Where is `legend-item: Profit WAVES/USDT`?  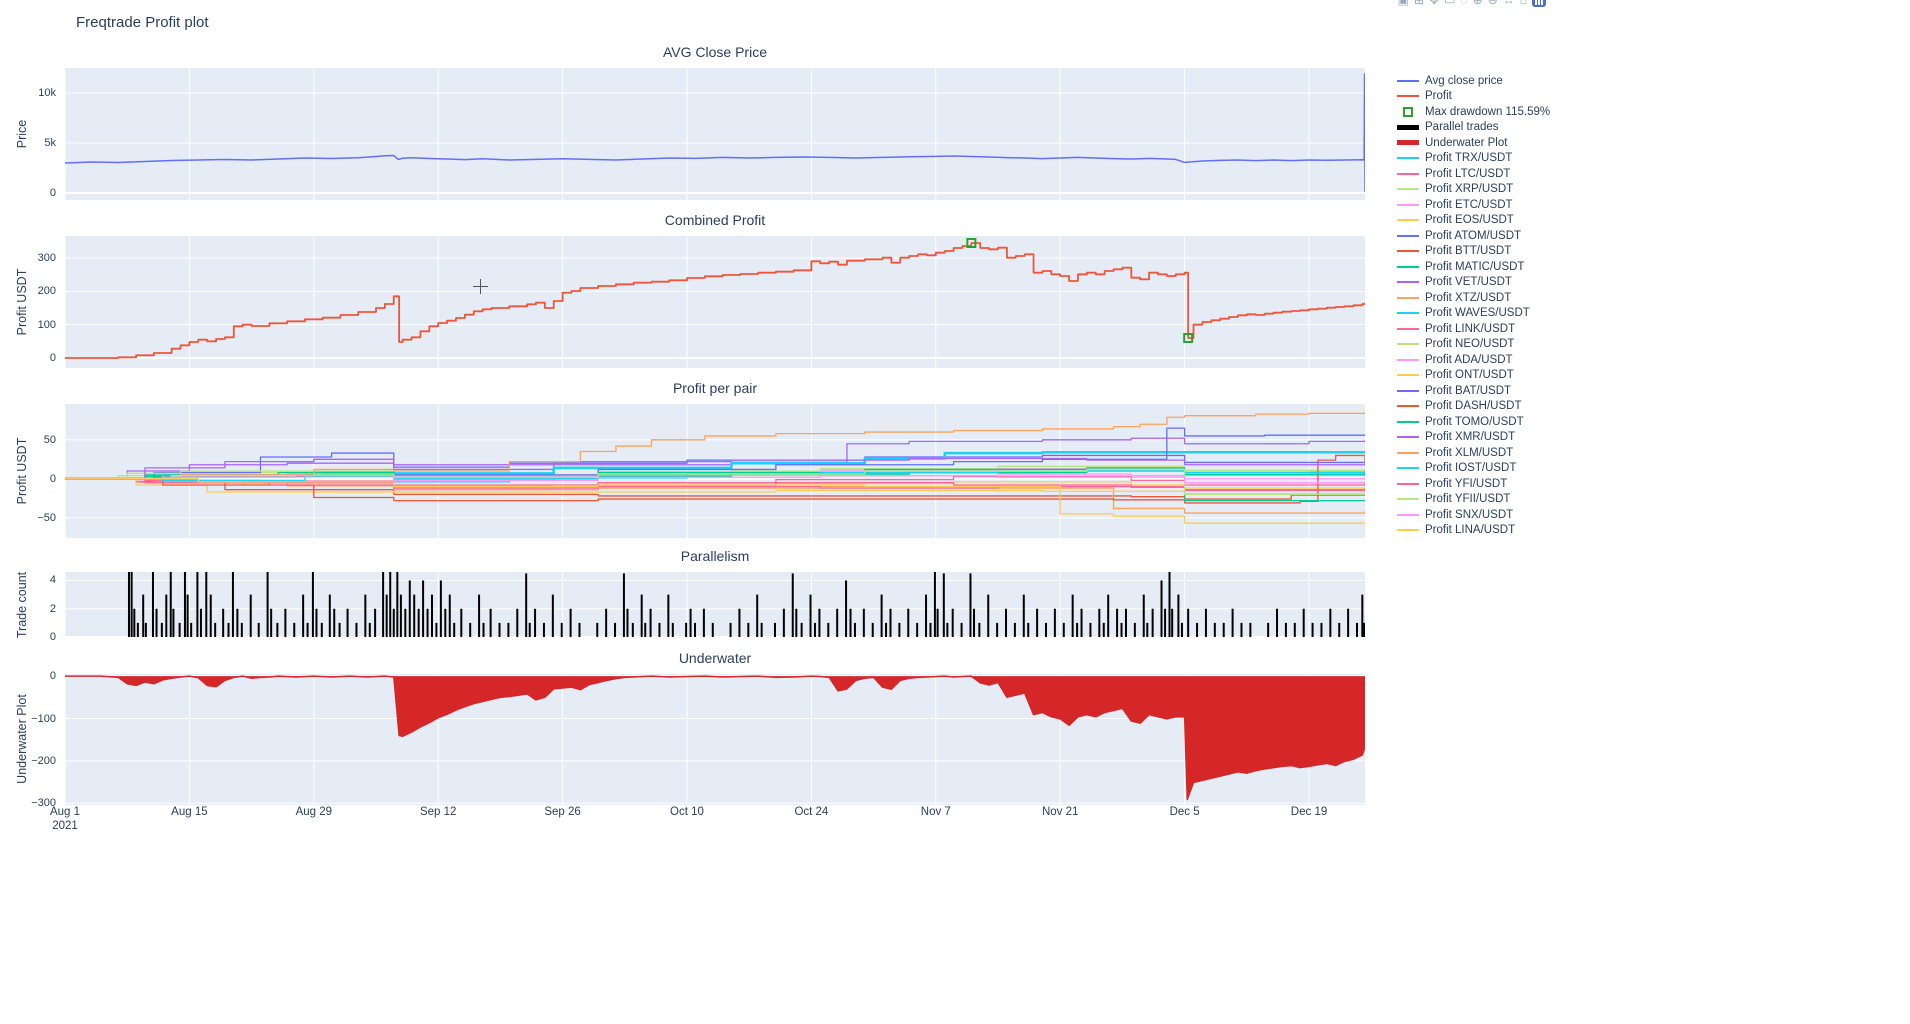 legend-item: Profit WAVES/USDT is located at coordinates (1483, 314).